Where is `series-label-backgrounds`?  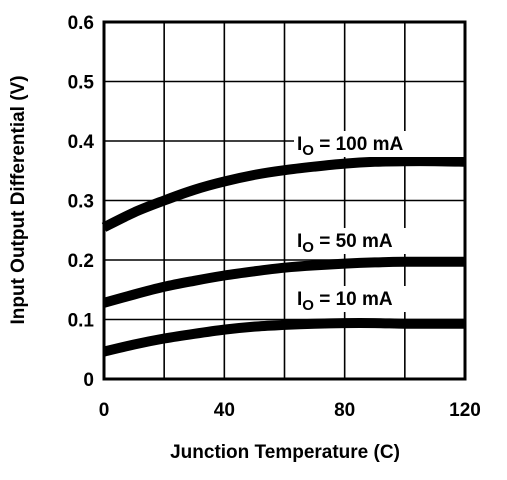
series-label-backgrounds is located at coordinates (379, 221).